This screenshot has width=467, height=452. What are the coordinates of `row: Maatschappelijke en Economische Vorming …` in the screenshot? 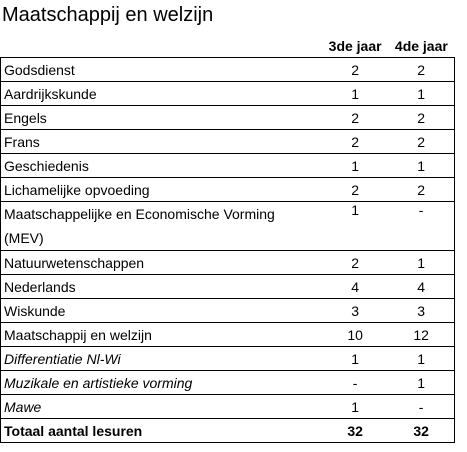 It's located at (228, 226).